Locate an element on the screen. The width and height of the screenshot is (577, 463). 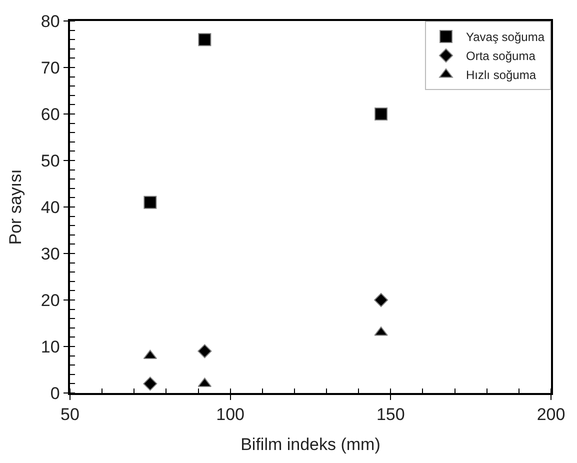
y-tick-label: 50 is located at coordinates (50, 160).